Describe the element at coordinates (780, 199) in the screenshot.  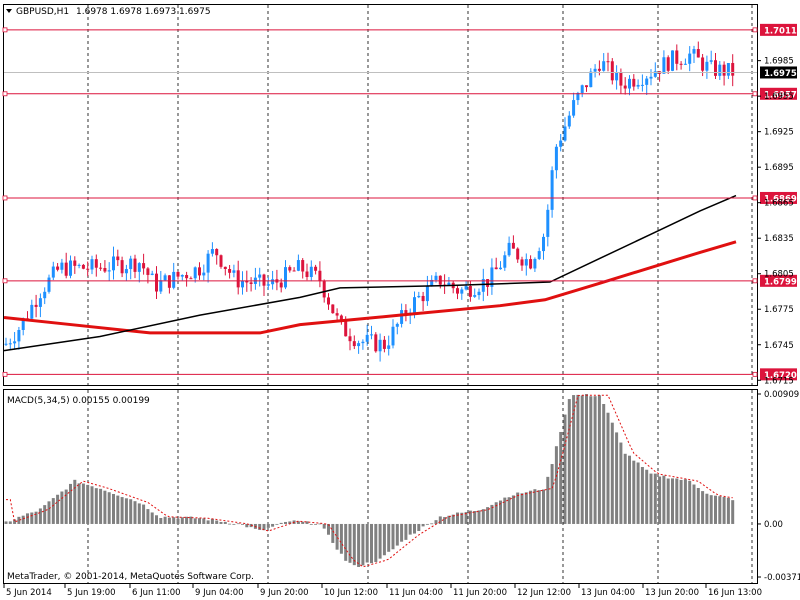
I see `level-price-label: 1.6869` at that location.